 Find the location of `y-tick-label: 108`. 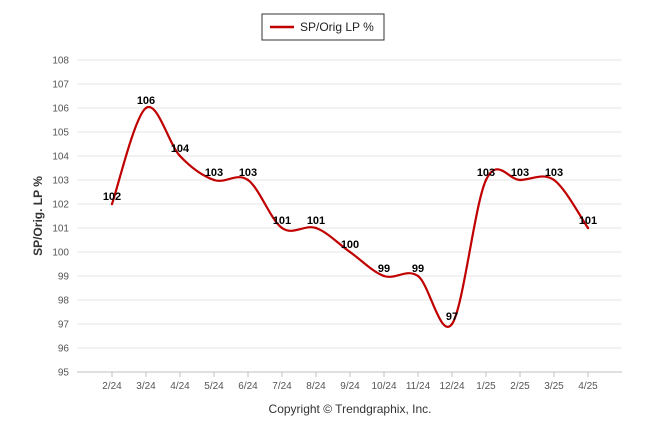

y-tick-label: 108 is located at coordinates (60, 61).